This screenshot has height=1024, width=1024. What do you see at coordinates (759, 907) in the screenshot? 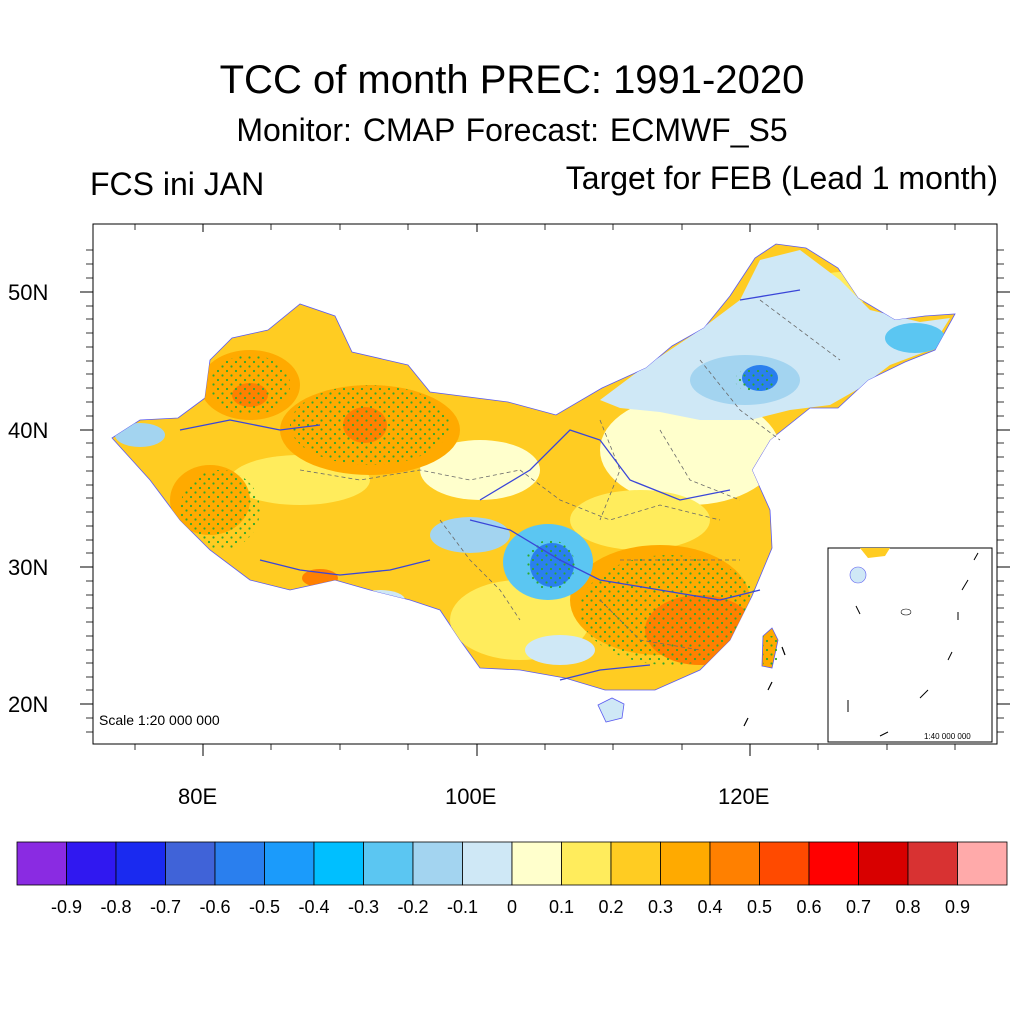
I see `colorbar-tick-label: 0.5` at bounding box center [759, 907].